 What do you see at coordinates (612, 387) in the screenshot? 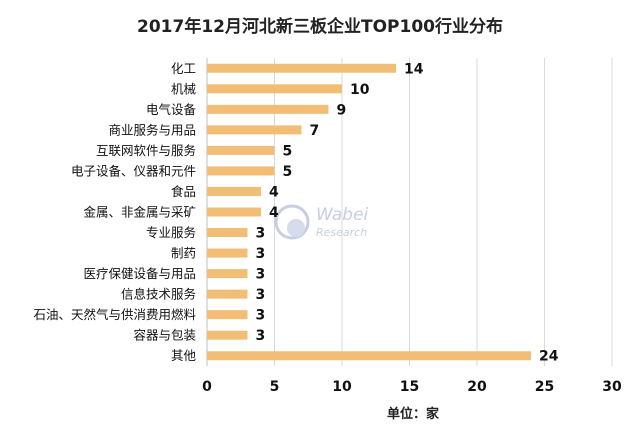
I see `x-tick-label: 30` at bounding box center [612, 387].